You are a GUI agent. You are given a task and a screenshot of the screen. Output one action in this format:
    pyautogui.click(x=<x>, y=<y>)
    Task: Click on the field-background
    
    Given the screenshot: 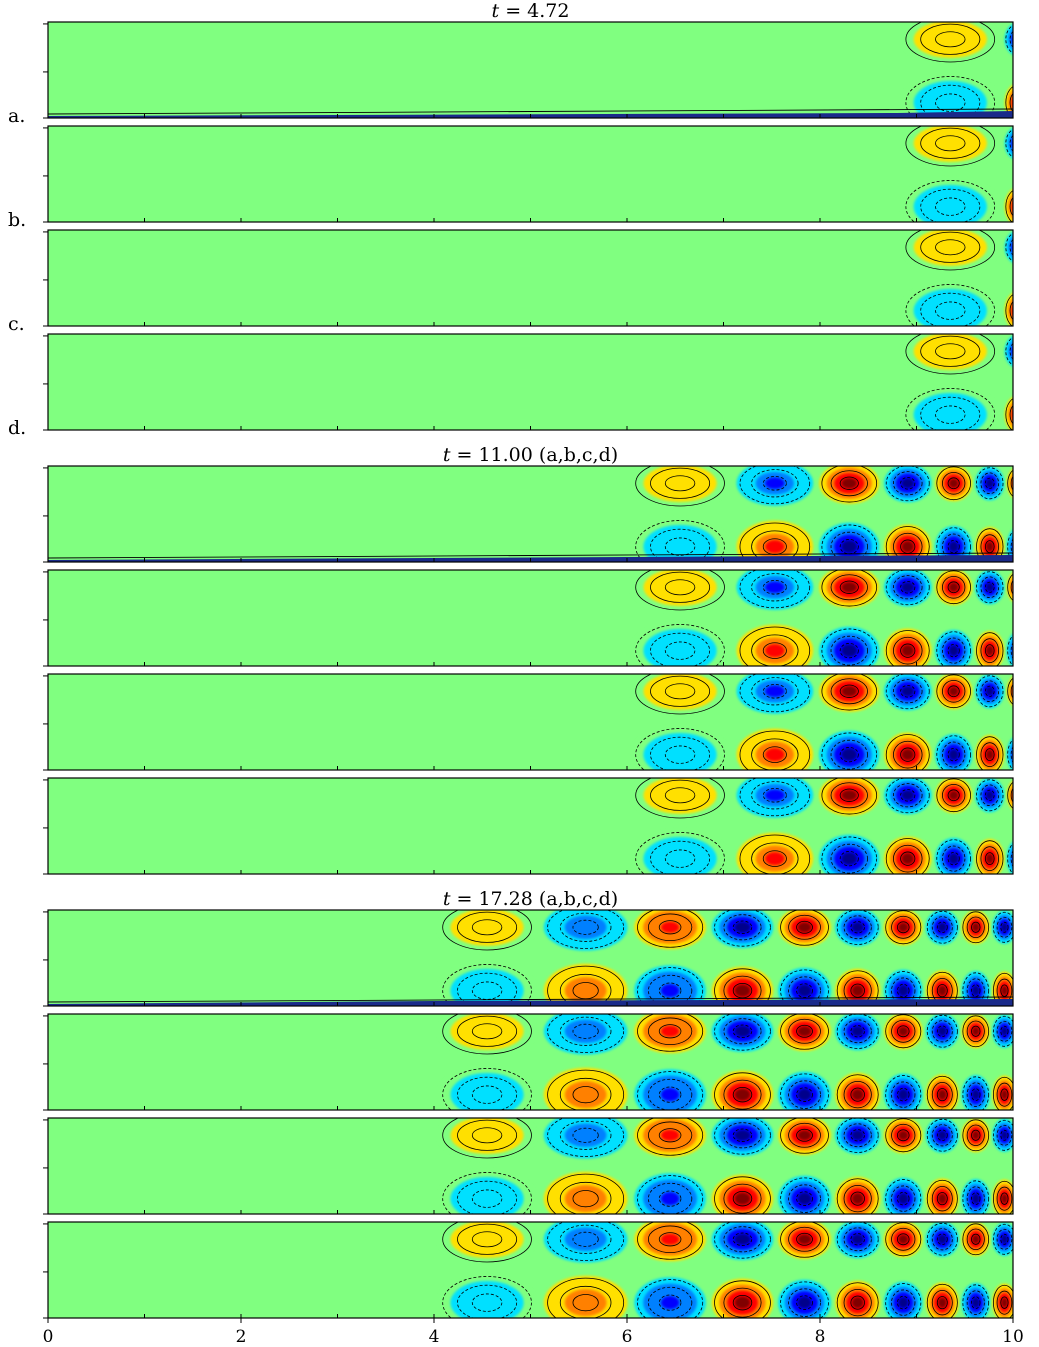 What is the action you would take?
    pyautogui.click(x=530, y=278)
    